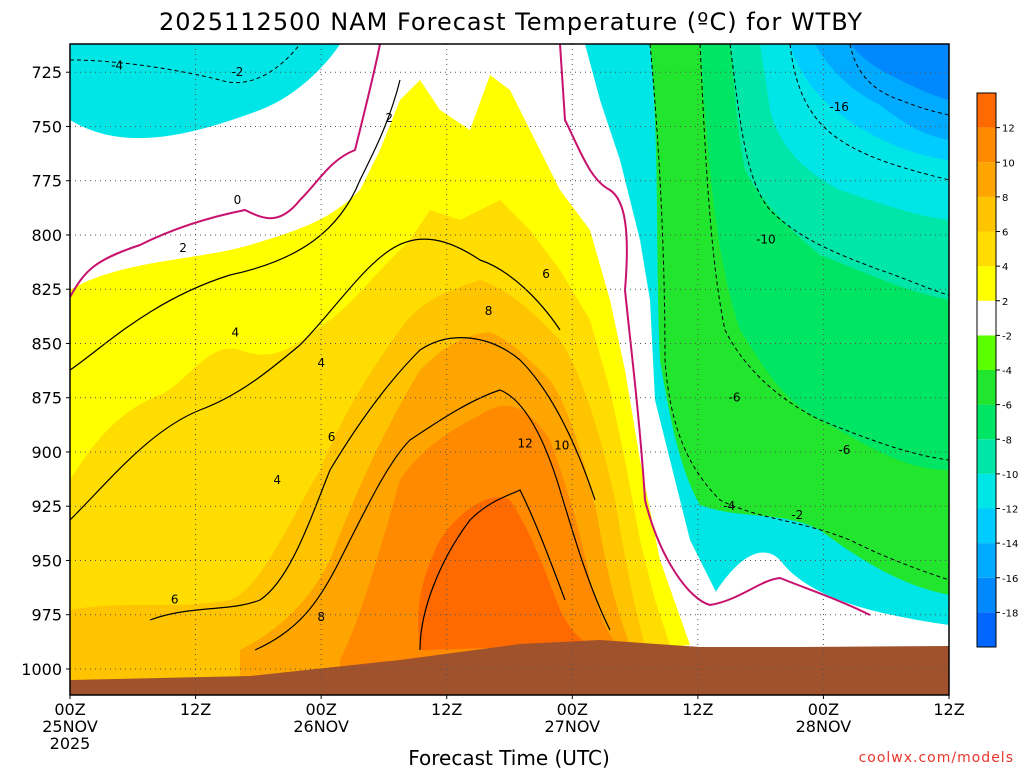 The height and width of the screenshot is (768, 1024). Describe the element at coordinates (561, 445) in the screenshot. I see `contour-label: 10` at that location.